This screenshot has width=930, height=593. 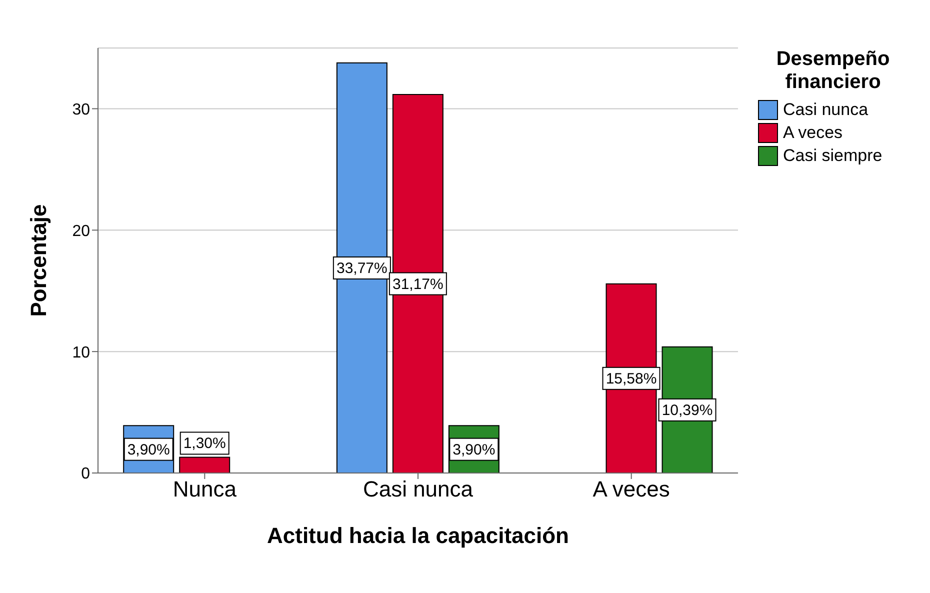 I want to click on x-tick-label: A veces, so click(x=631, y=489).